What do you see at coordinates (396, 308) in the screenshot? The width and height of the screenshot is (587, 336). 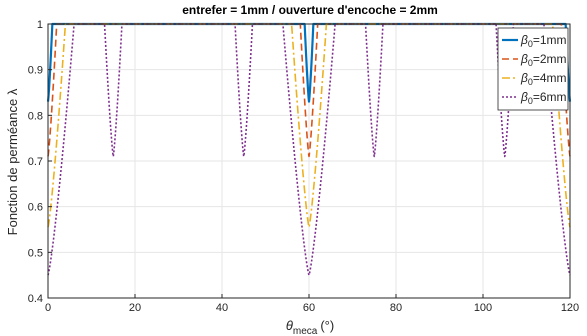 I see `x-tick-label: 80` at bounding box center [396, 308].